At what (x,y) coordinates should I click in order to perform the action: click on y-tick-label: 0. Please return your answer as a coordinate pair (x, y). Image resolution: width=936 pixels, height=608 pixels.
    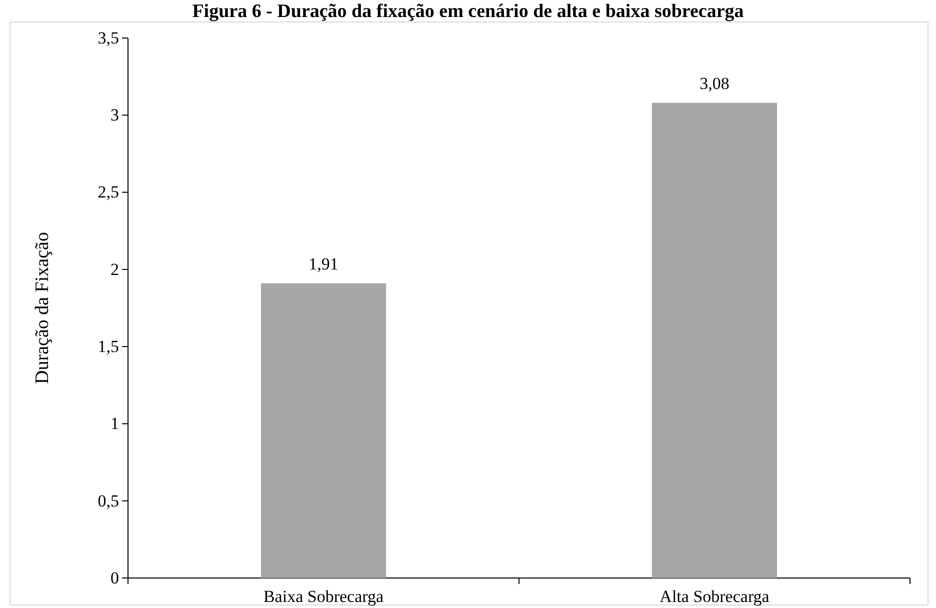
    Looking at the image, I should click on (114, 578).